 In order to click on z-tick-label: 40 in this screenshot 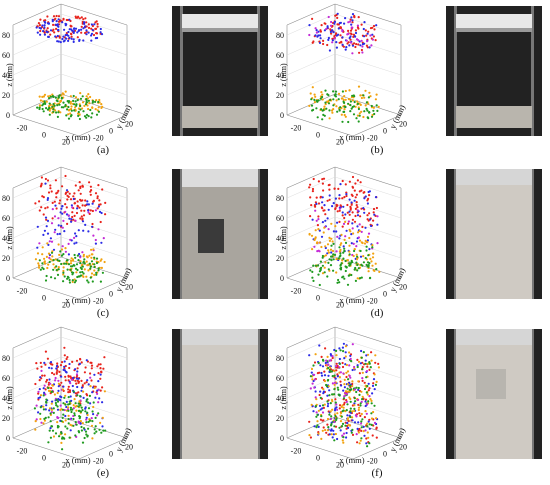, I will do `click(280, 398)`.